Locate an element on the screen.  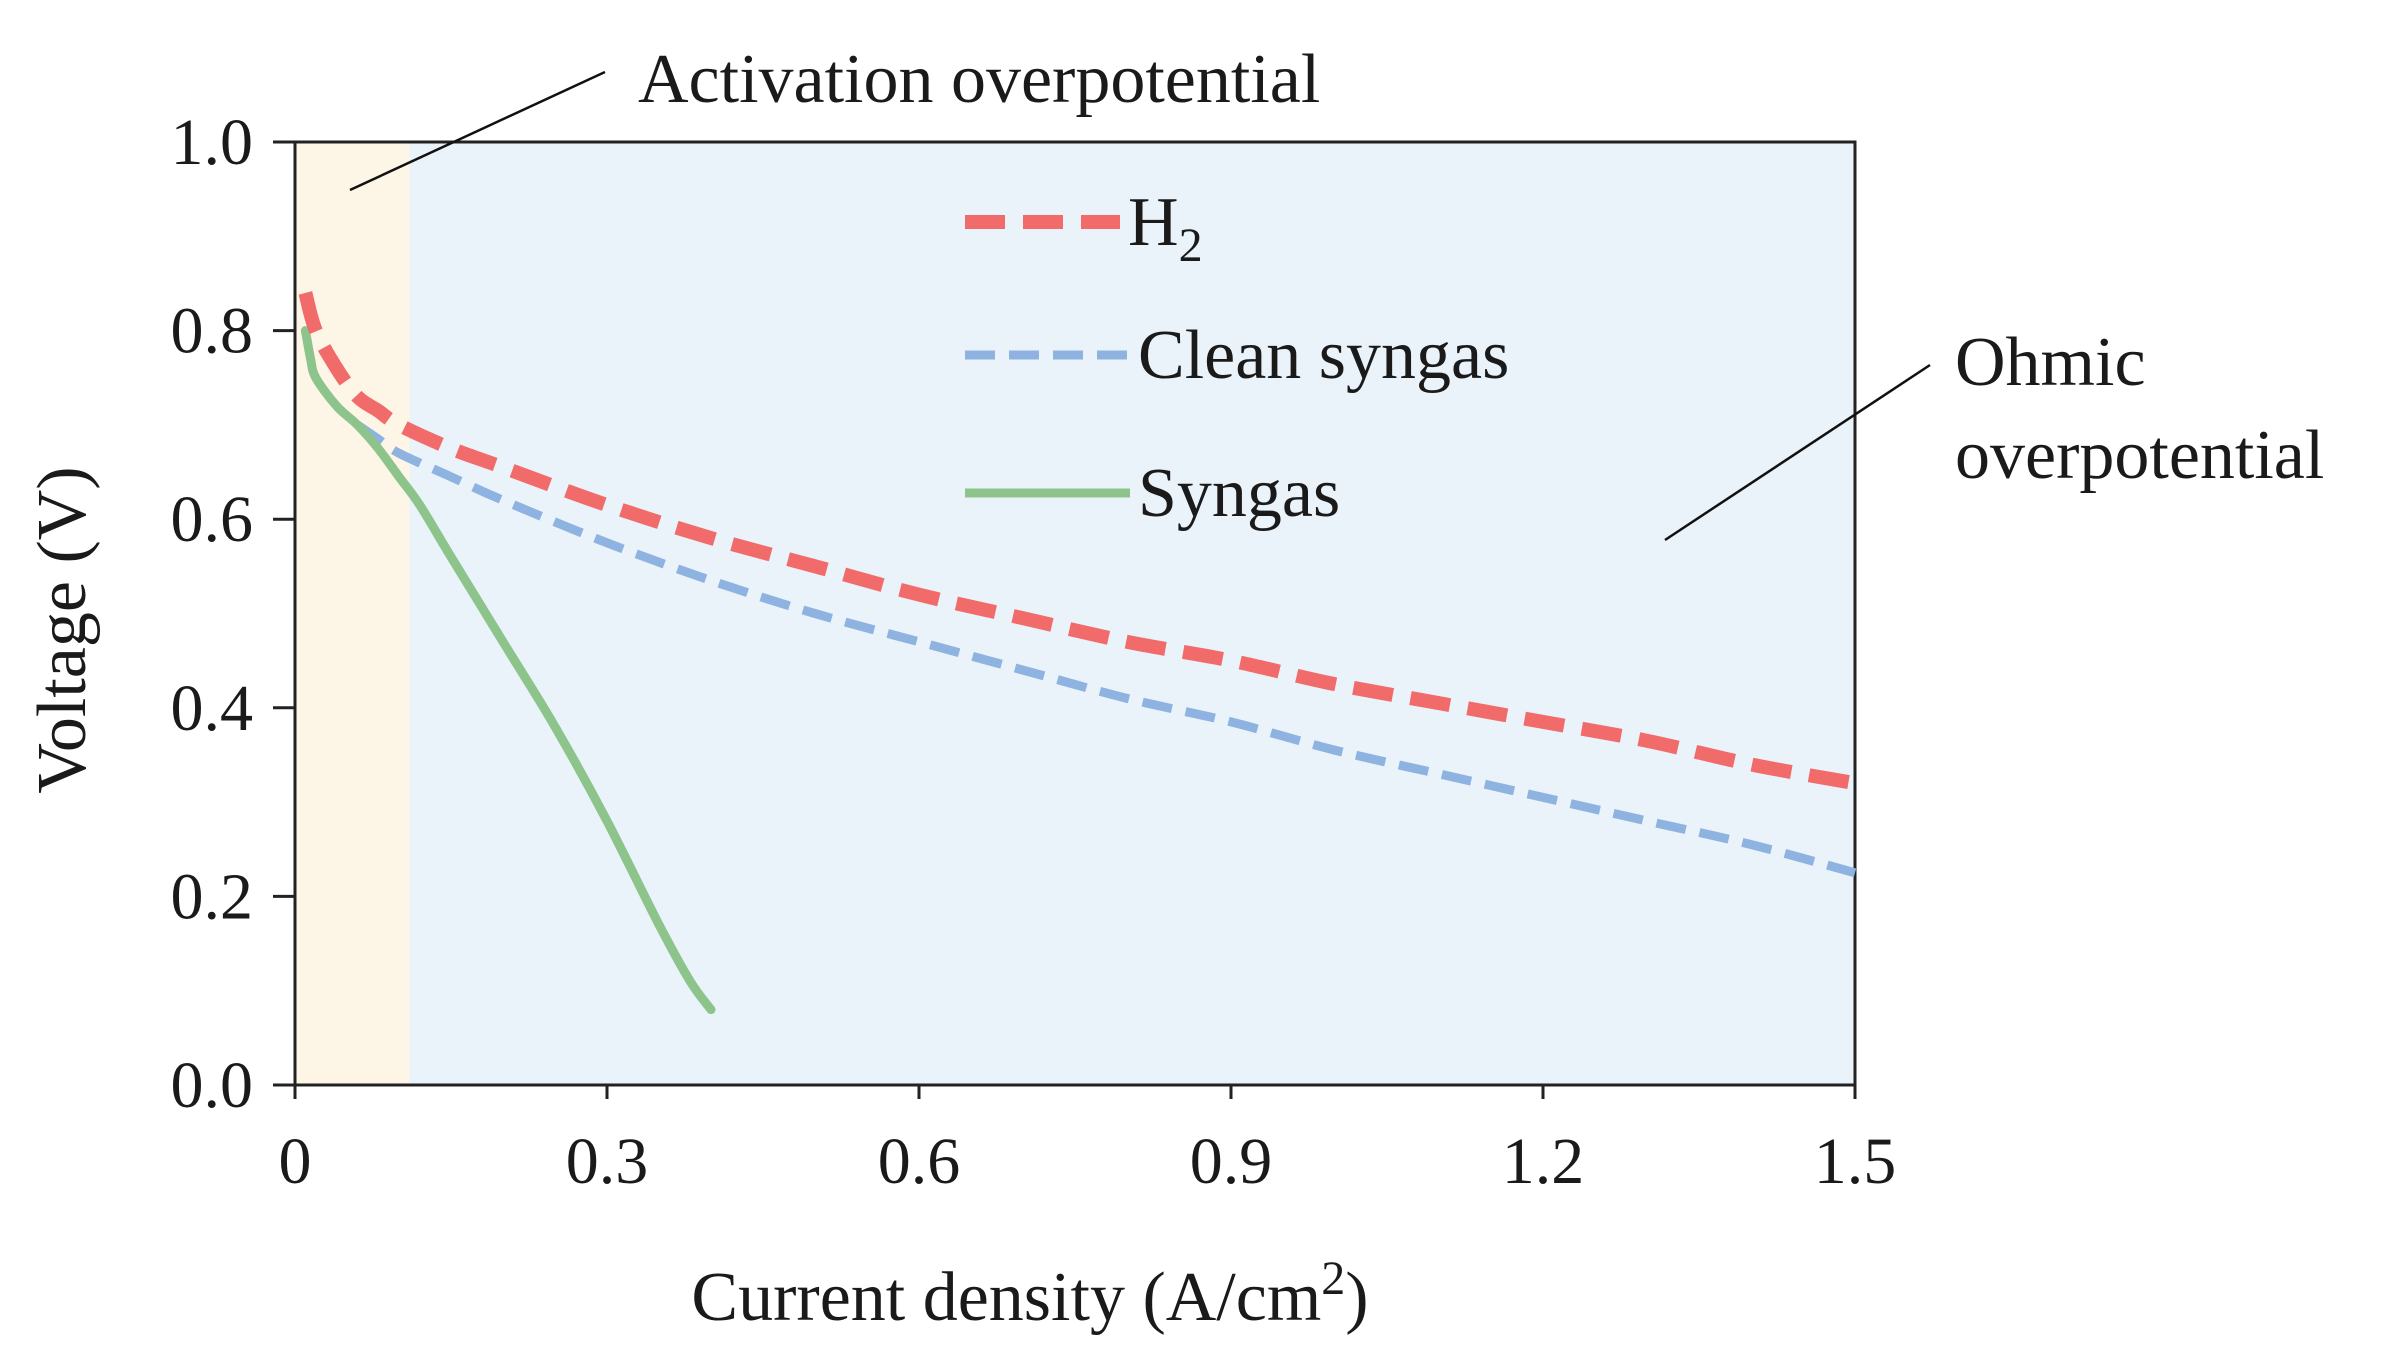
x-tick-label: 0.3 is located at coordinates (607, 1161).